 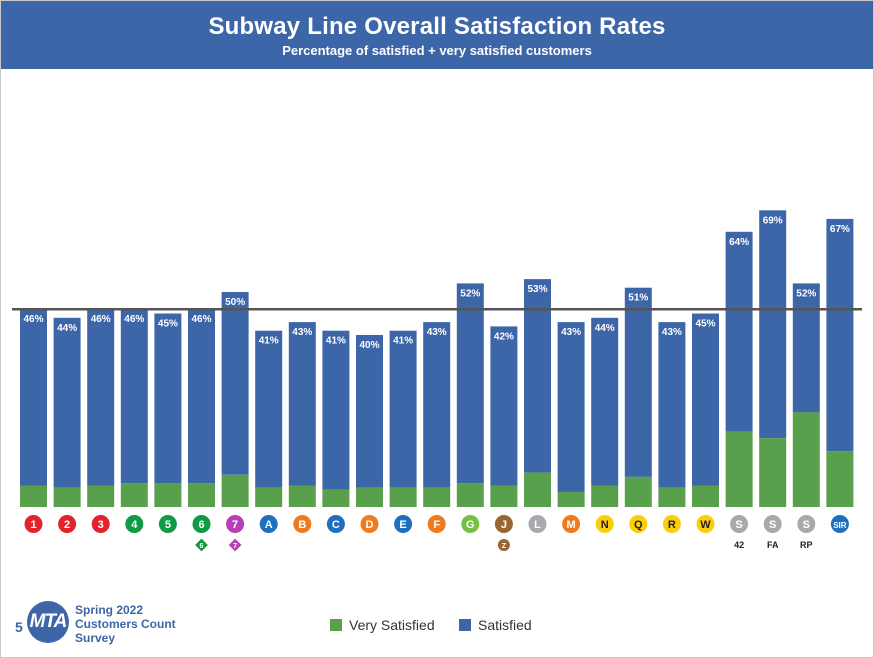 What do you see at coordinates (465, 625) in the screenshot?
I see `legend-swatch-satisfied` at bounding box center [465, 625].